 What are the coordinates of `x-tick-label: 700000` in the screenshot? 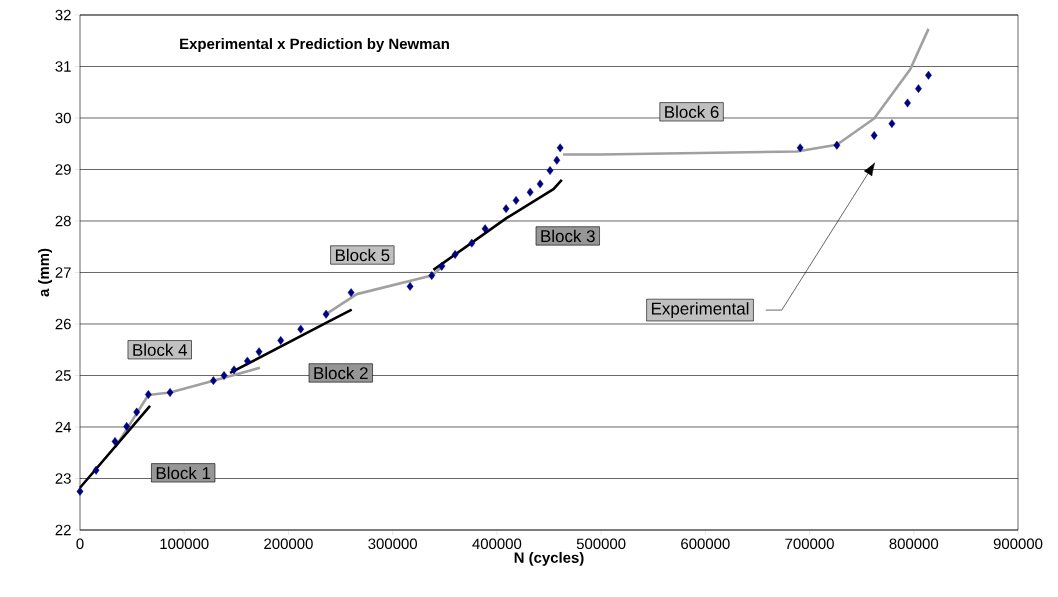 It's located at (809, 544).